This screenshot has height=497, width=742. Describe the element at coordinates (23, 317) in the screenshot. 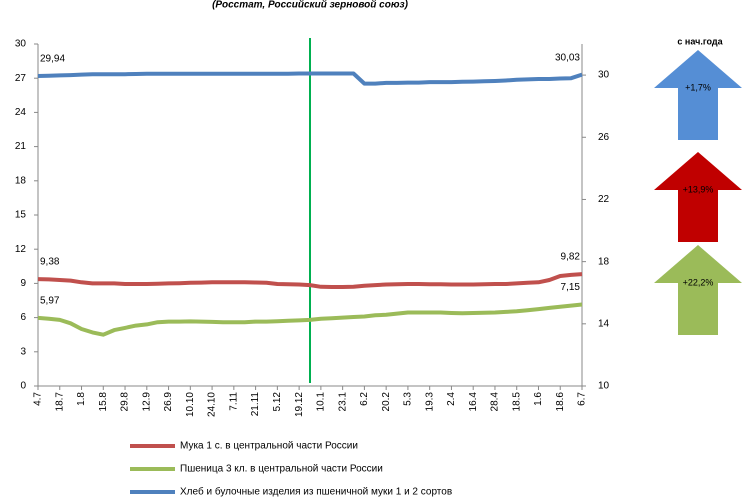

I see `y-tick-label: 6` at that location.